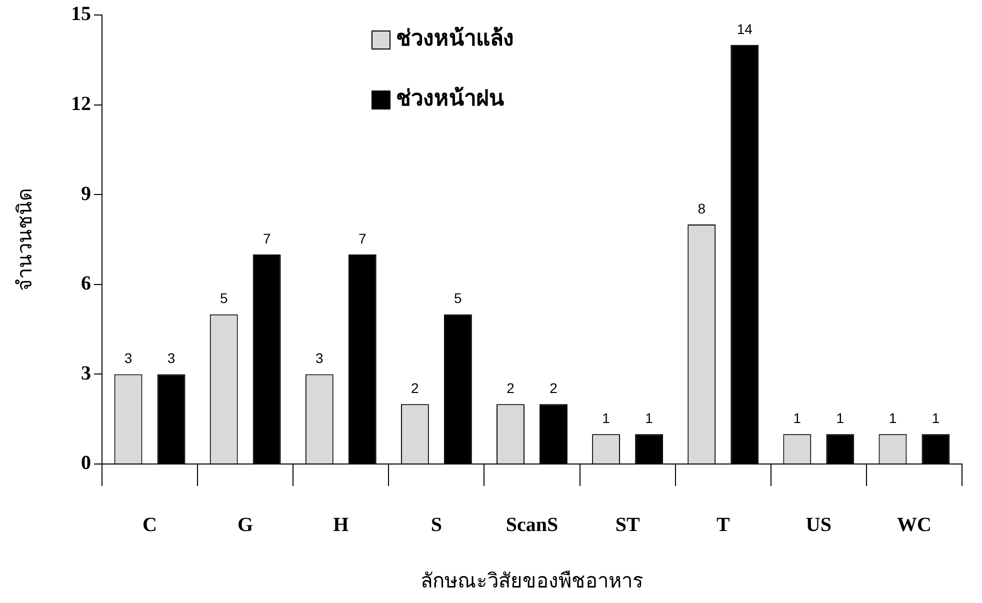 Image resolution: width=982 pixels, height=603 pixels. What do you see at coordinates (81, 14) in the screenshot?
I see `y-tick-label: 15` at bounding box center [81, 14].